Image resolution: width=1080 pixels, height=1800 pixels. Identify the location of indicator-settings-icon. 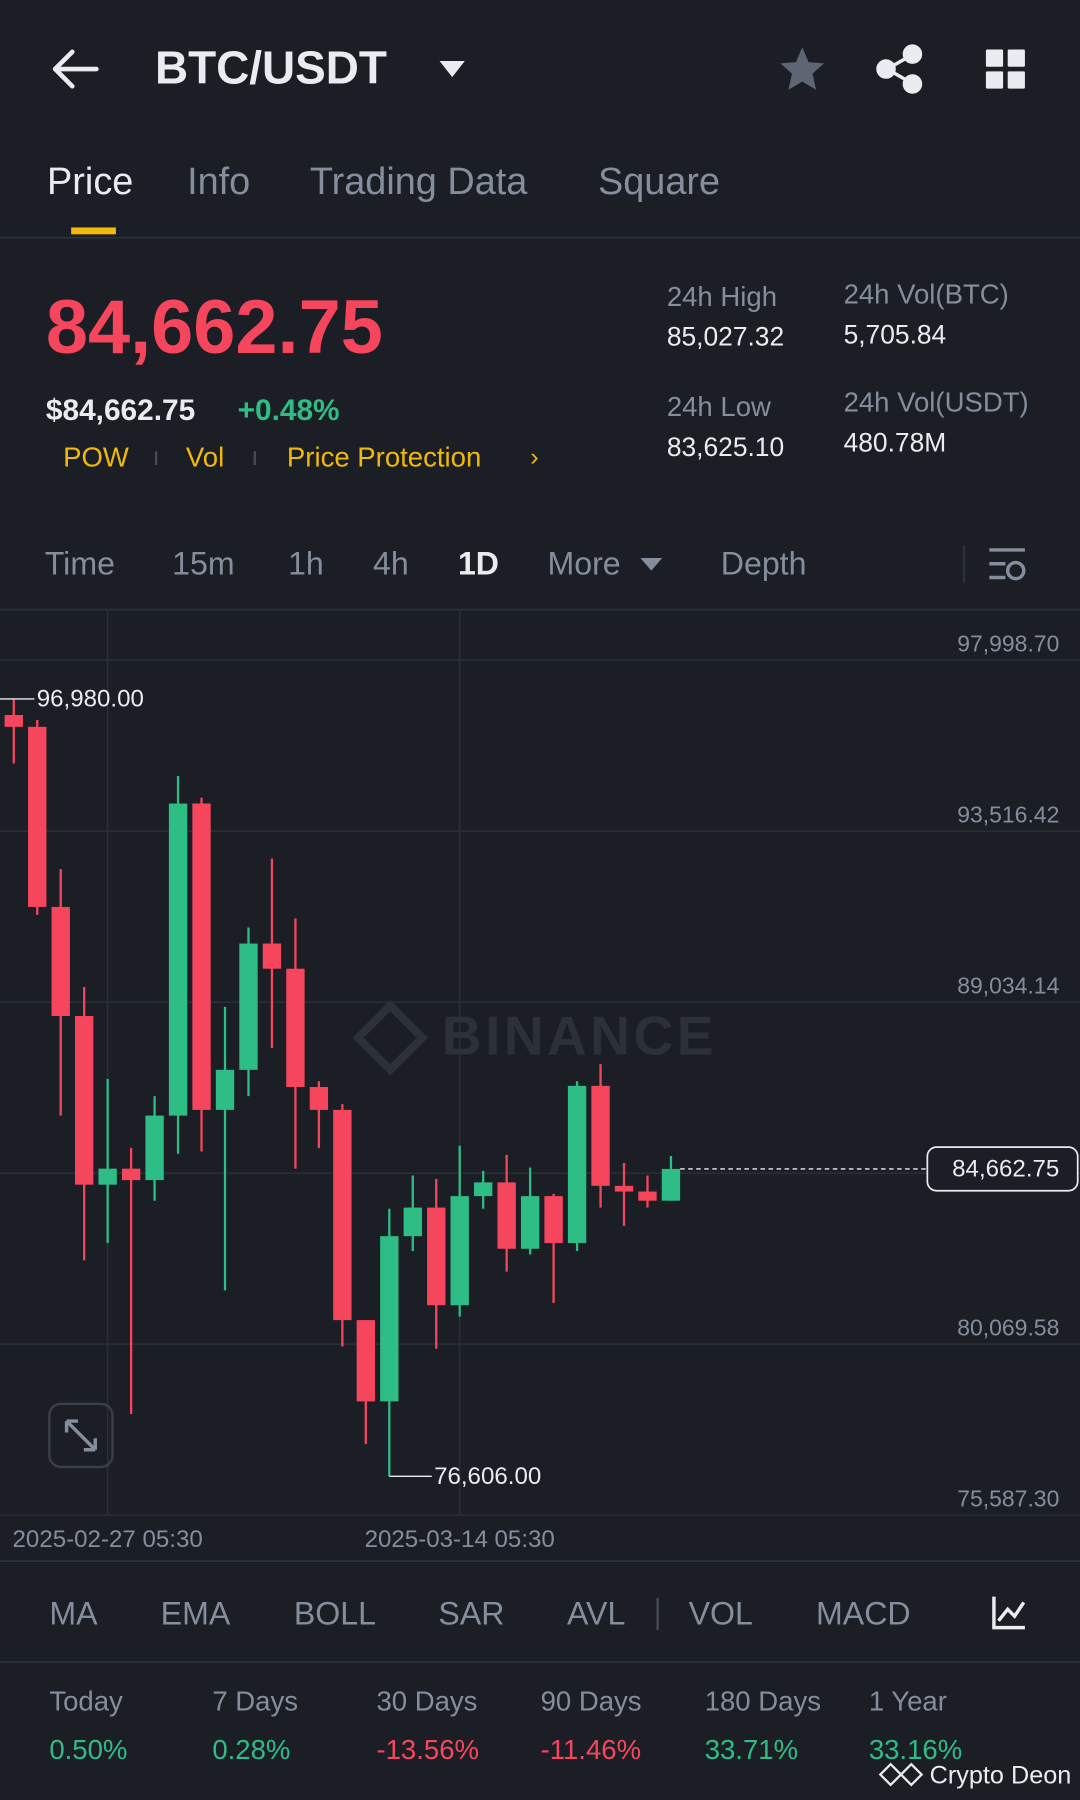
(1009, 1613).